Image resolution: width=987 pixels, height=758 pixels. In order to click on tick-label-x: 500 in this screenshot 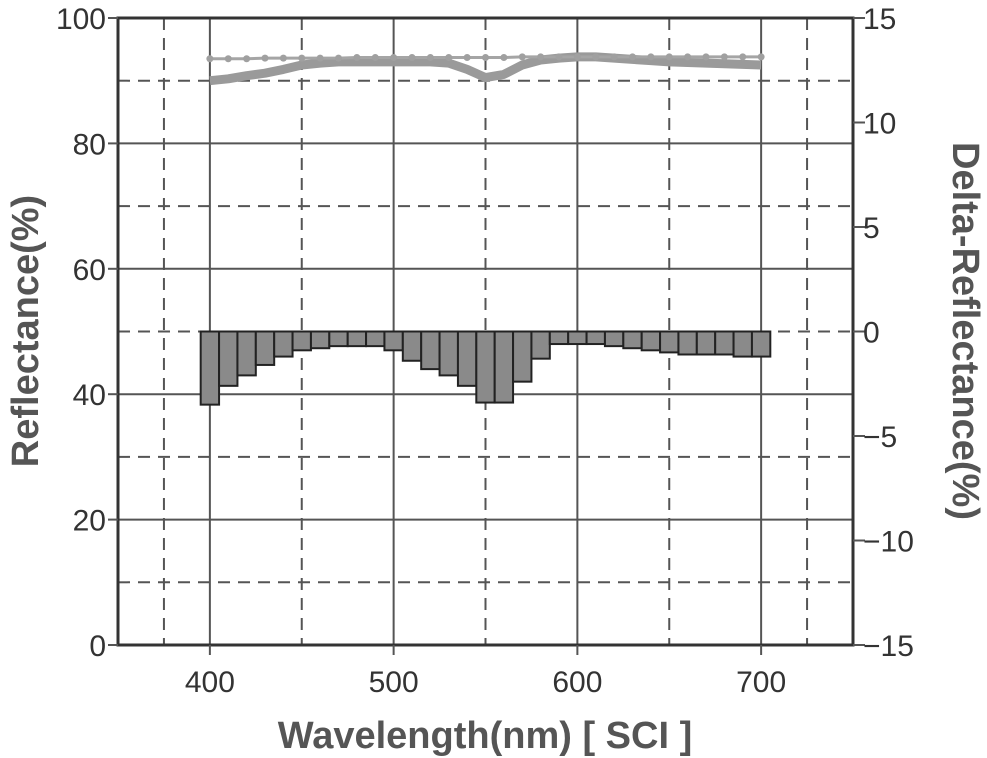, I will do `click(394, 682)`.